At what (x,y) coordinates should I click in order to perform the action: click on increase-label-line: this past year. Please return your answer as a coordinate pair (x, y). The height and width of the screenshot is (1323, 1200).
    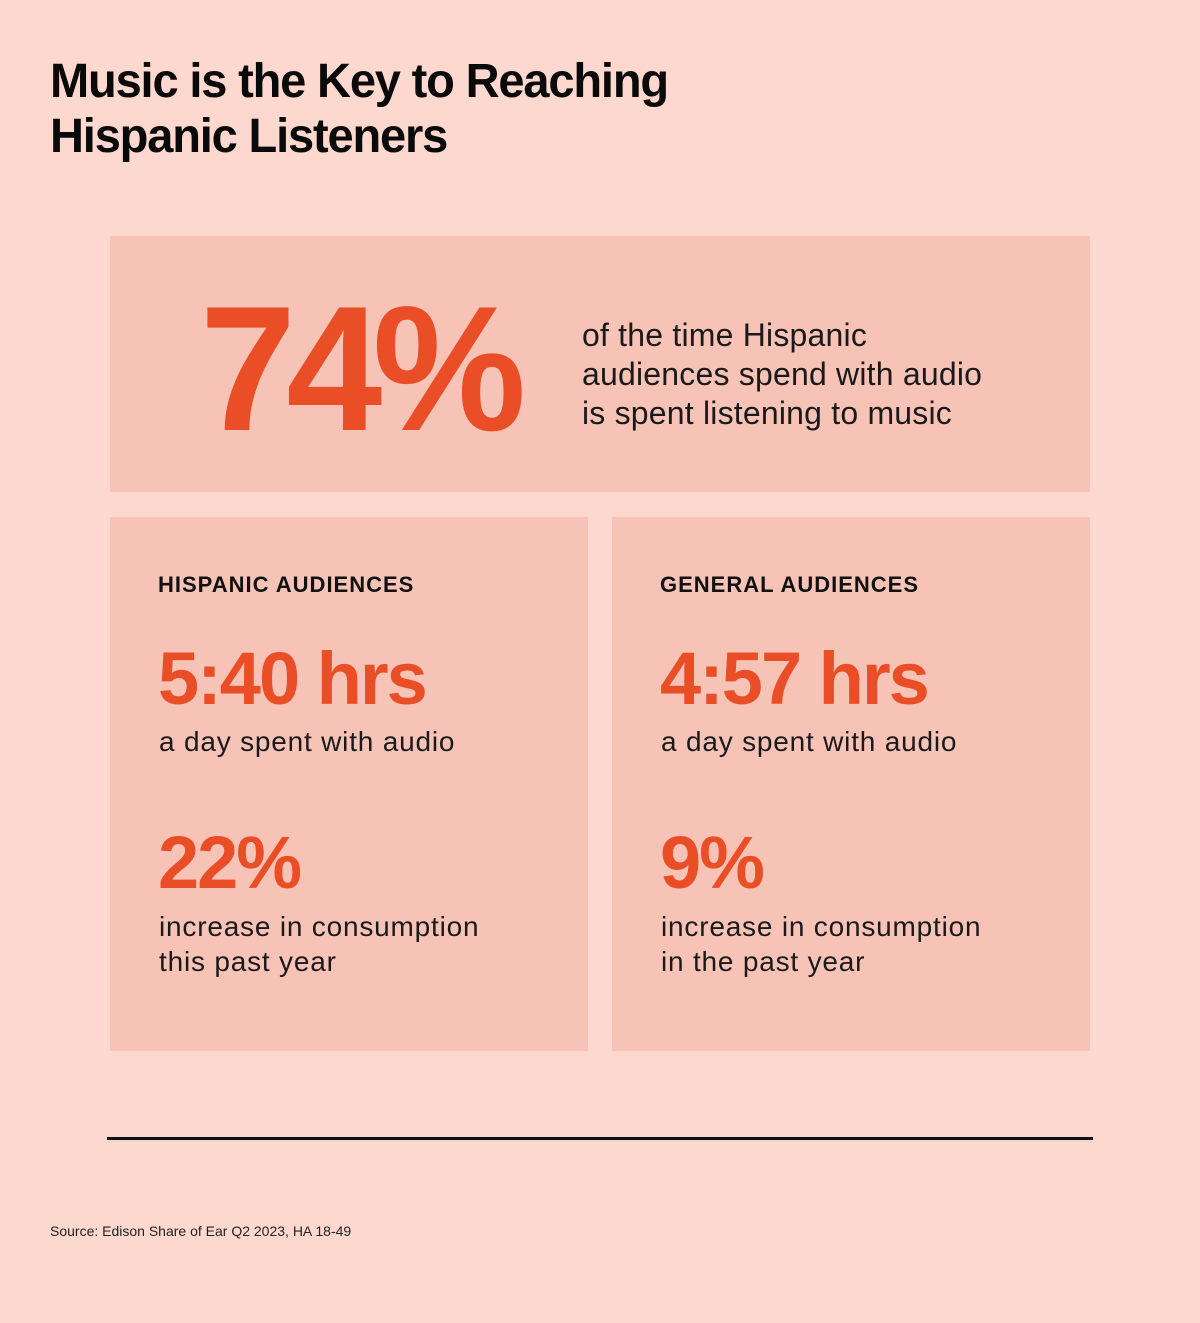
    Looking at the image, I should click on (248, 961).